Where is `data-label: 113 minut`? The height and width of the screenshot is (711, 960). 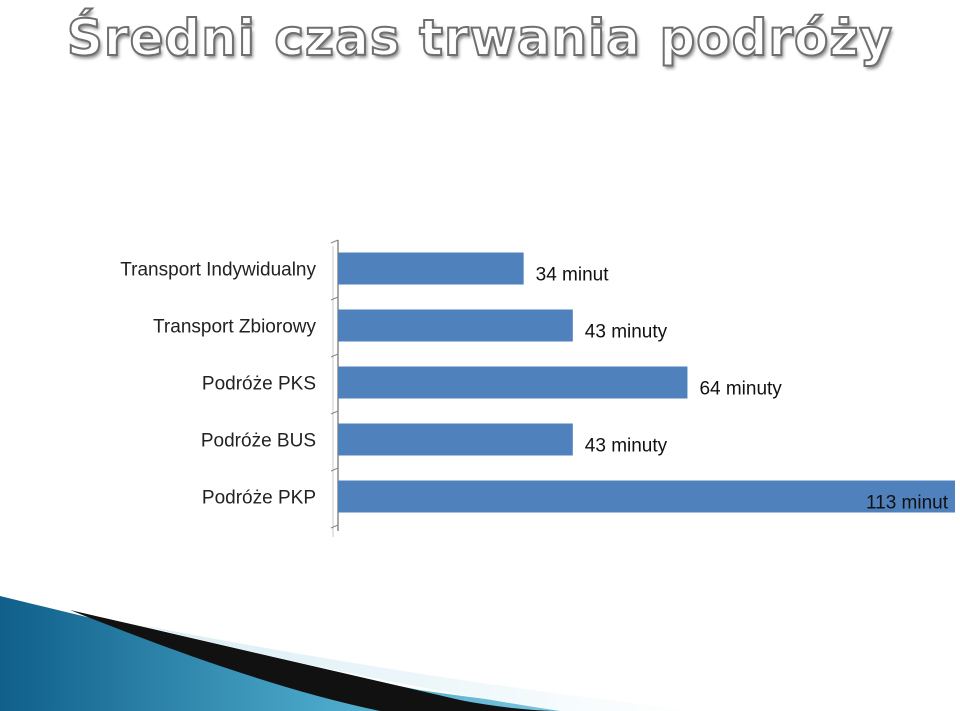
data-label: 113 minut is located at coordinates (907, 503).